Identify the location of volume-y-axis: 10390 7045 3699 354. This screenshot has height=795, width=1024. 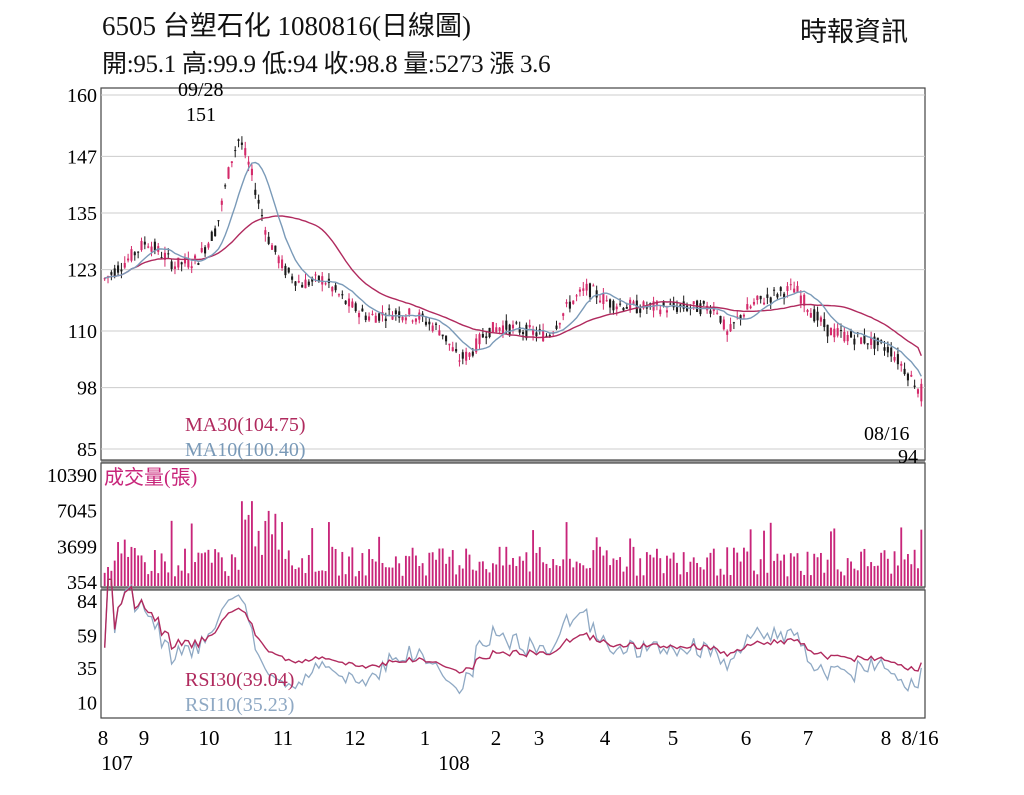
(72, 529).